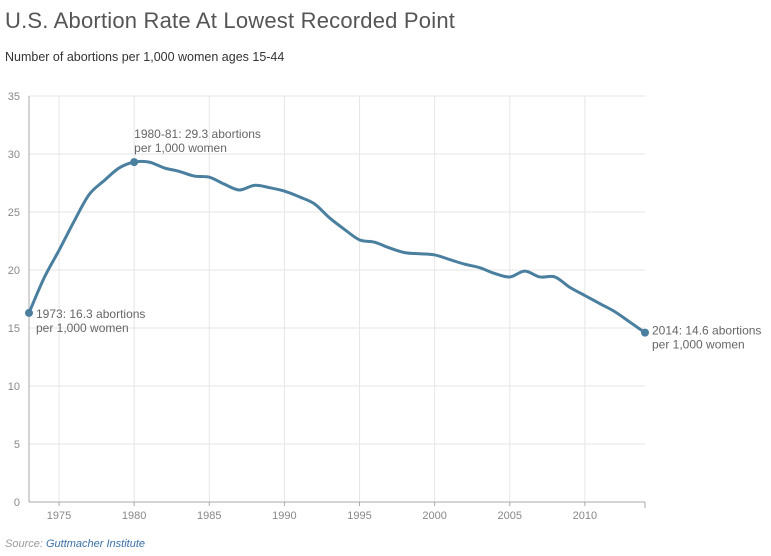  I want to click on source-link: Guttmacher Institute, so click(95, 544).